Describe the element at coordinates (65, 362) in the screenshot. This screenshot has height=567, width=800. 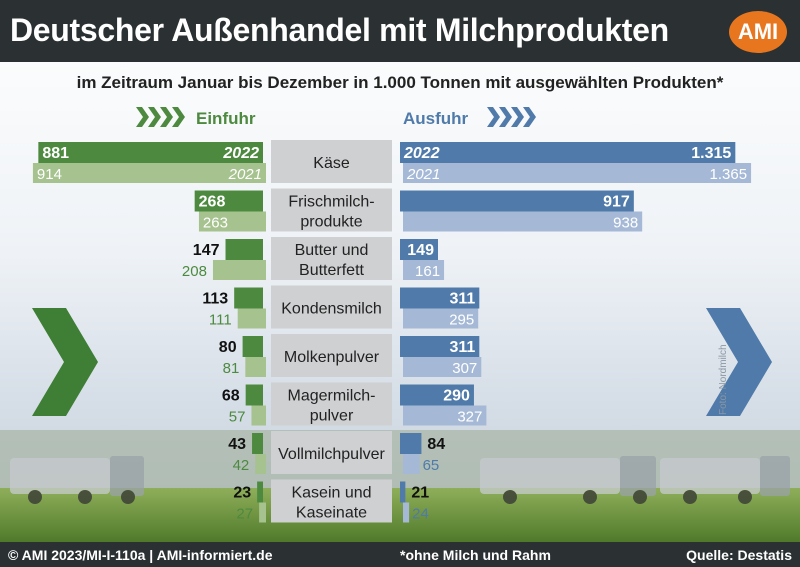
I see `big-arrow-left` at that location.